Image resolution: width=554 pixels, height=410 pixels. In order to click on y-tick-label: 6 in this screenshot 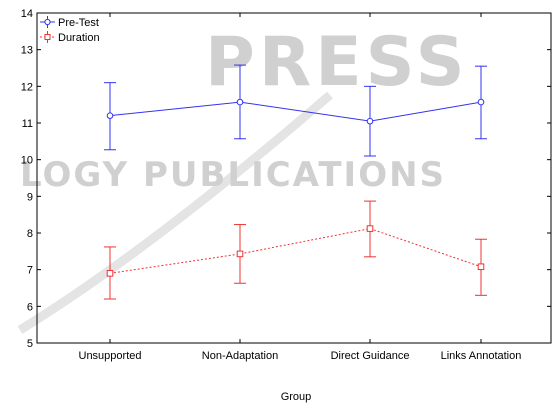, I will do `click(30, 307)`.